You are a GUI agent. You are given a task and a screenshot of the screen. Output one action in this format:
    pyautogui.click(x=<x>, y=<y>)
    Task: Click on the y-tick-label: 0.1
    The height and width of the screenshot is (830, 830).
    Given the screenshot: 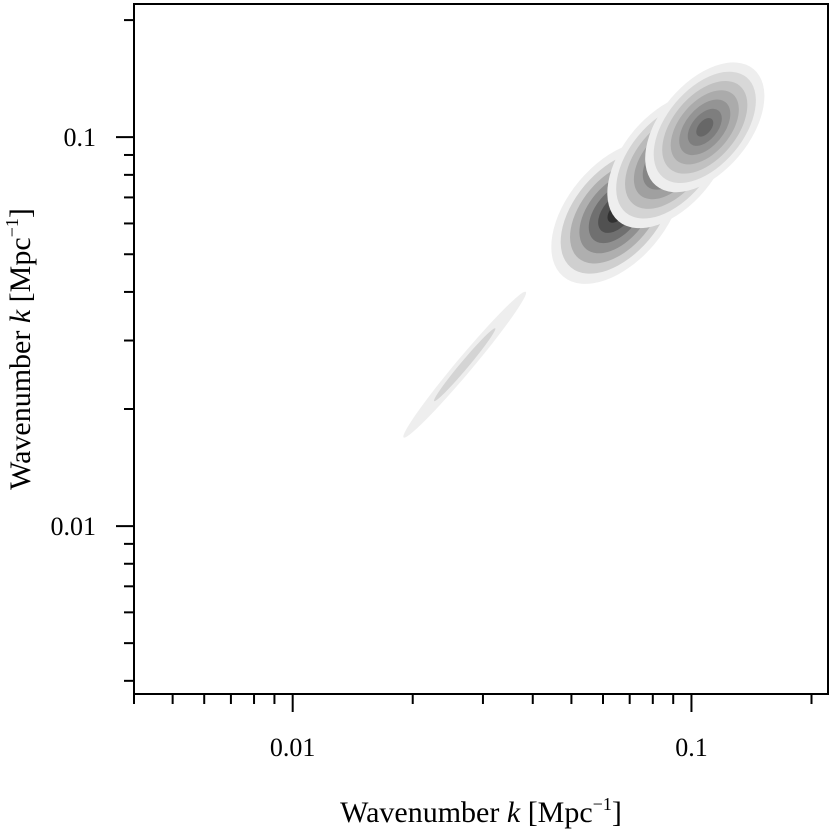 What is the action you would take?
    pyautogui.click(x=80, y=137)
    